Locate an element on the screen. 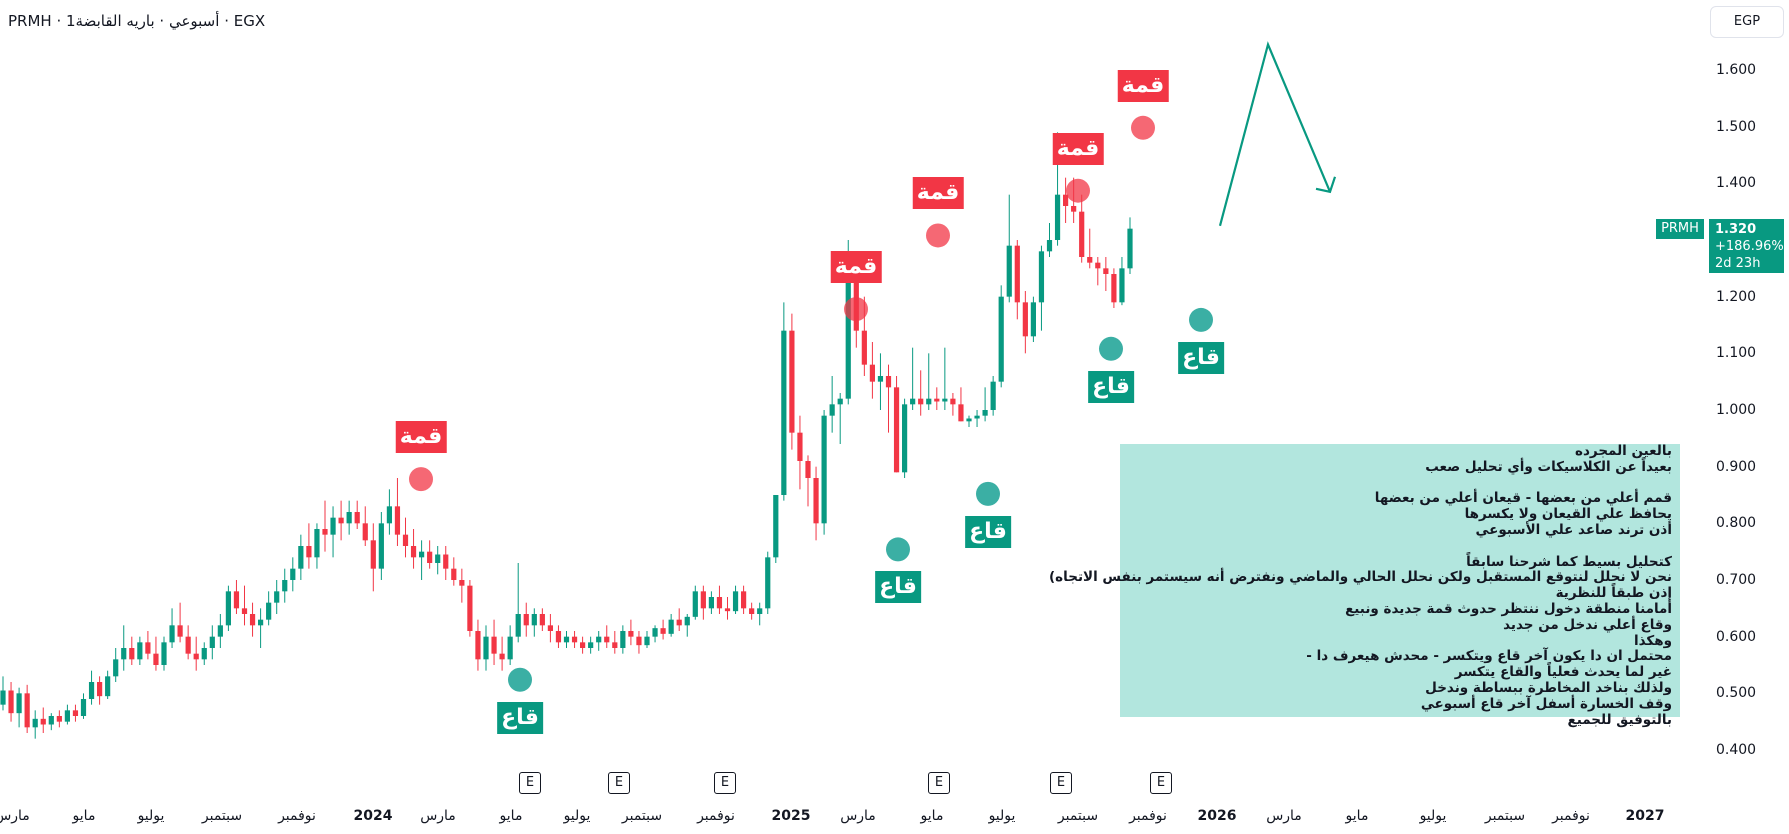 This screenshot has width=1789, height=834. price-tick: 1.000 is located at coordinates (1736, 410).